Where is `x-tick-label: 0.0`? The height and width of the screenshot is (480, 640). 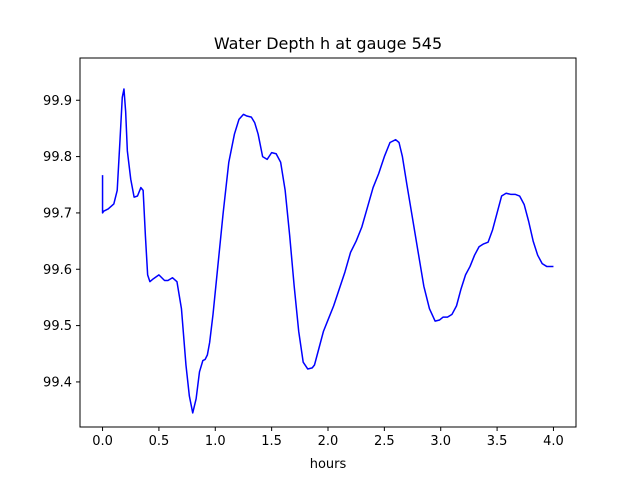
x-tick-label: 0.0 is located at coordinates (102, 441).